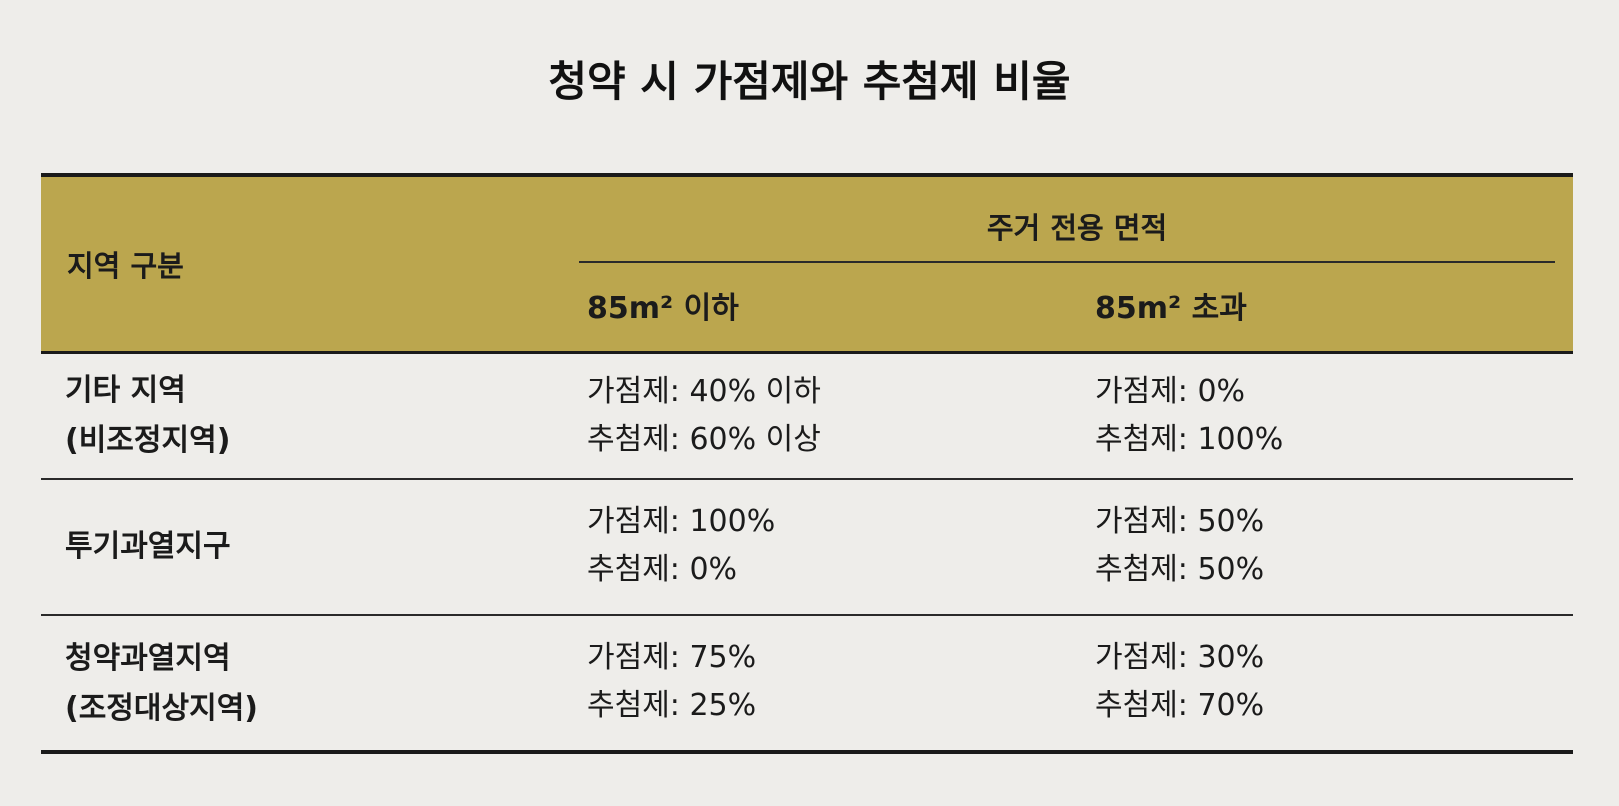 This screenshot has height=806, width=1619. Describe the element at coordinates (672, 657) in the screenshot. I see `cell-line: 가점제: 75%` at that location.